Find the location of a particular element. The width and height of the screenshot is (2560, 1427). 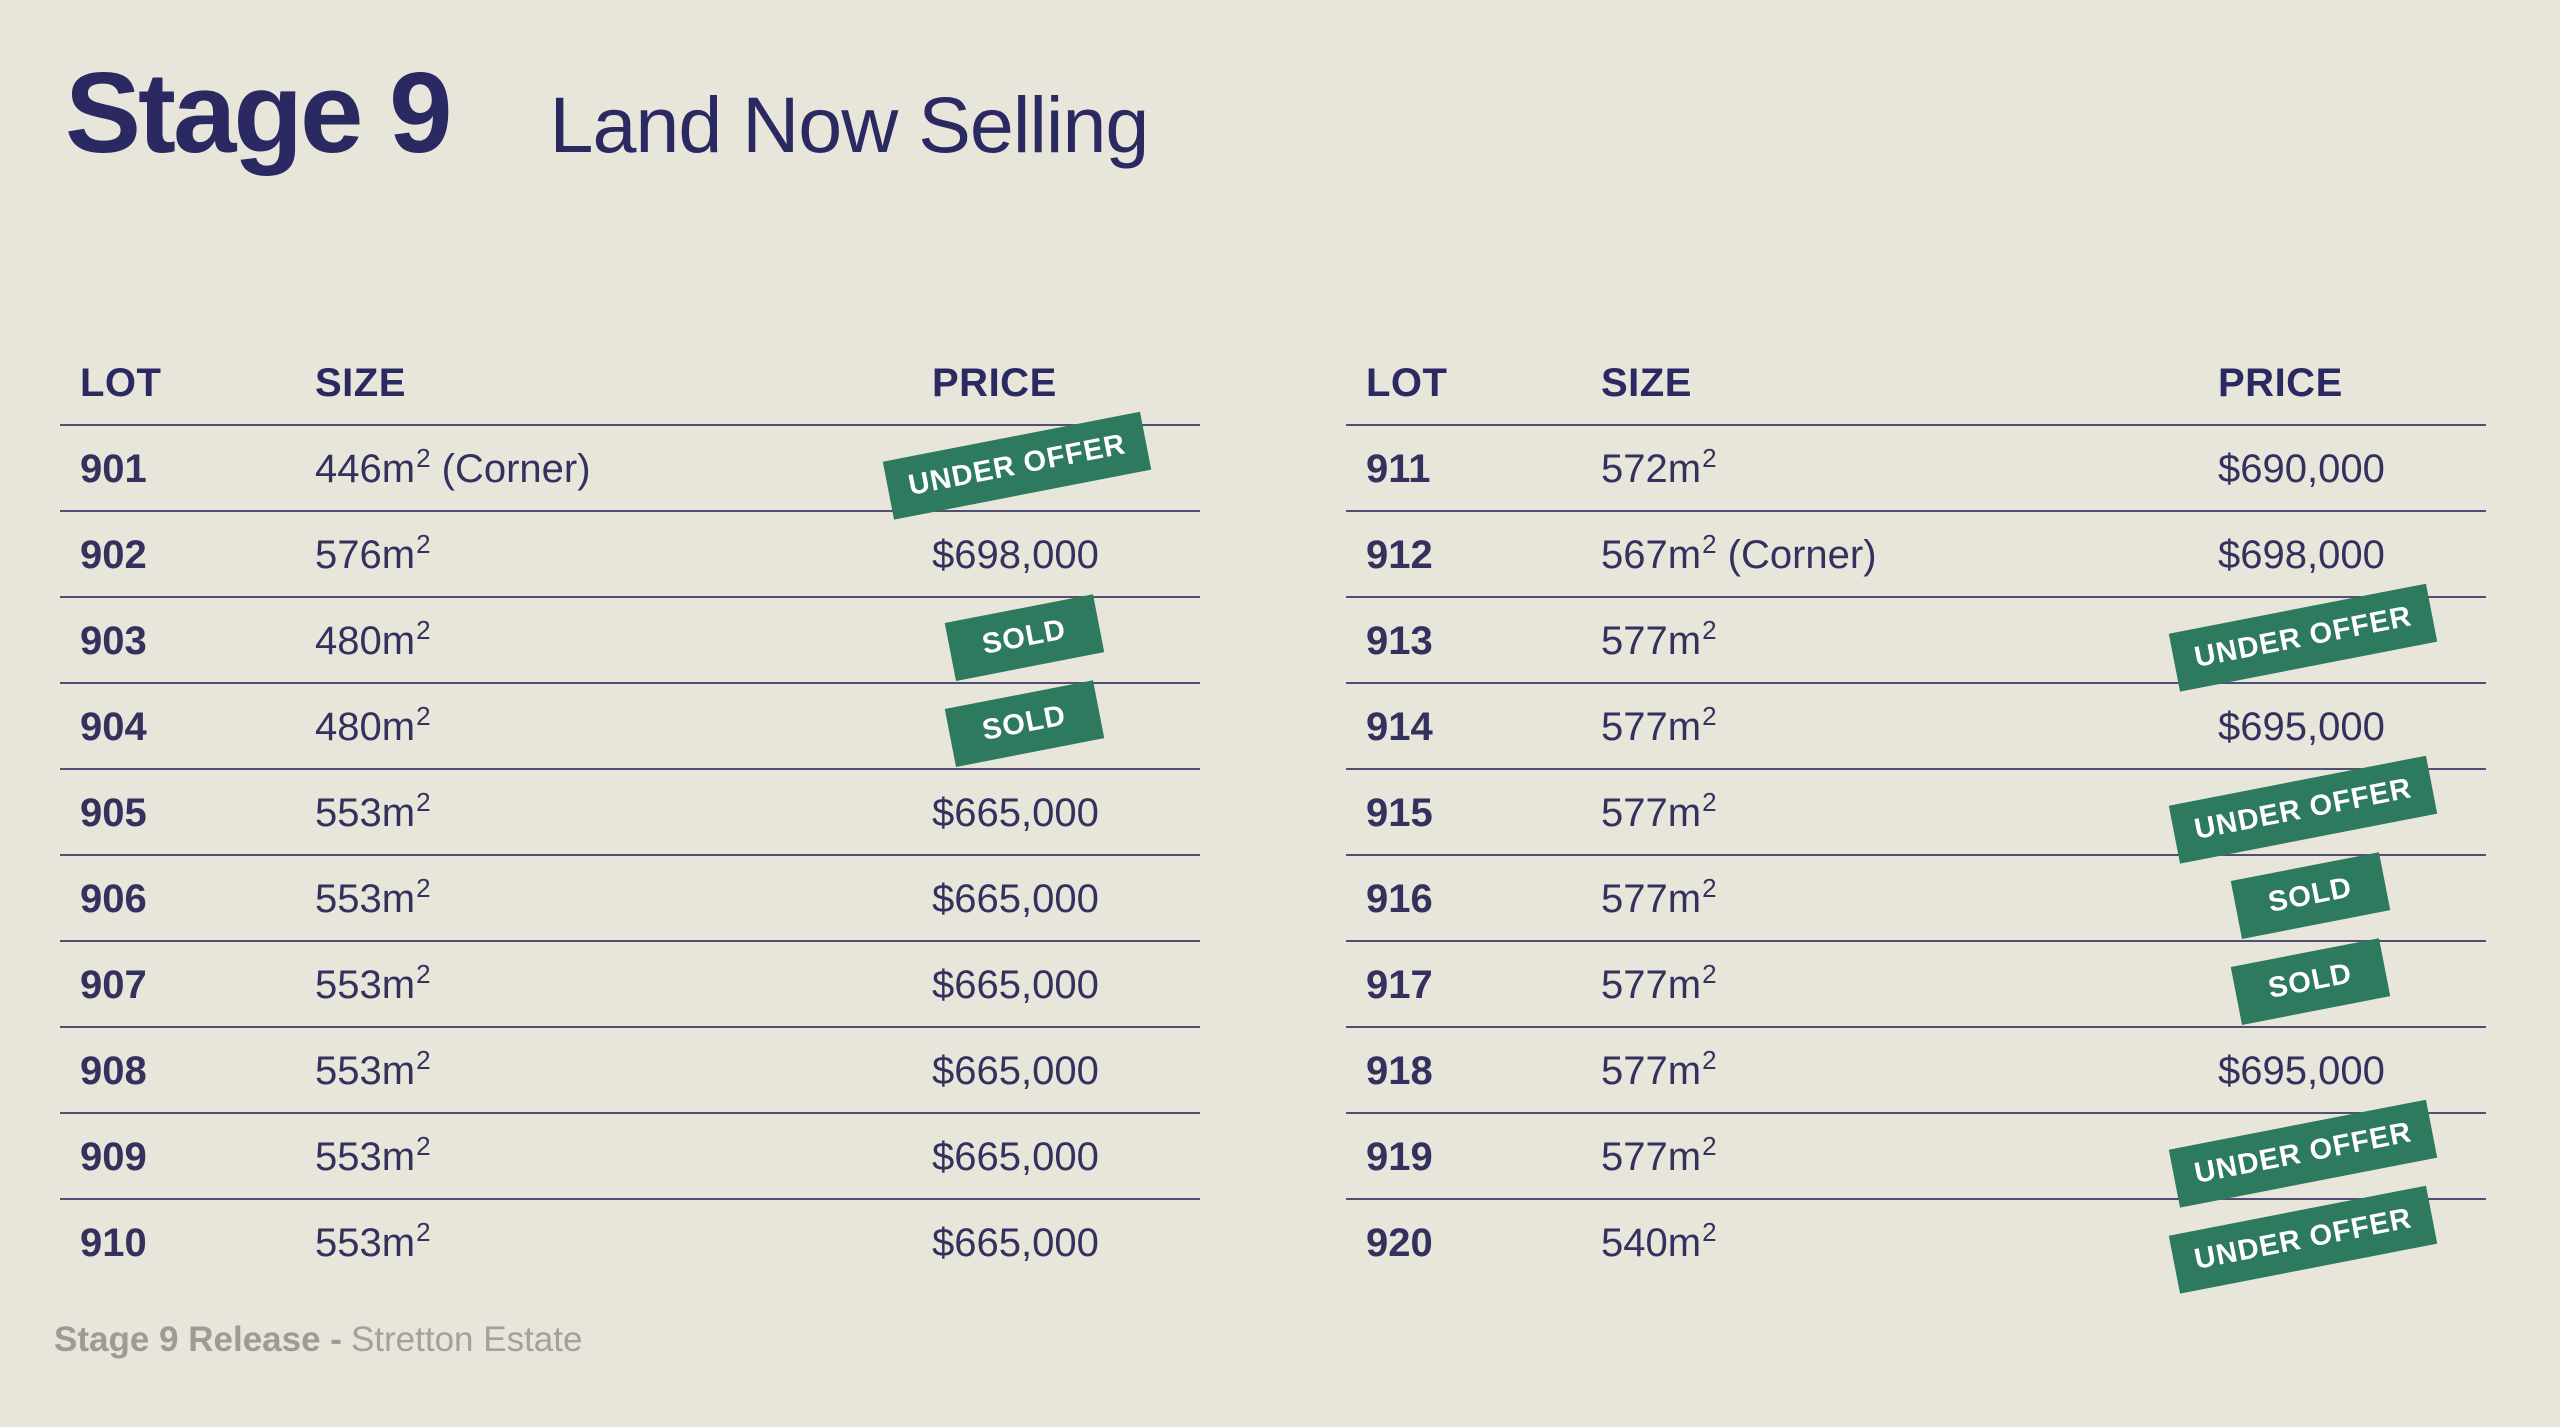

footer-release-label: Stage 9 Release - is located at coordinates (198, 1339).